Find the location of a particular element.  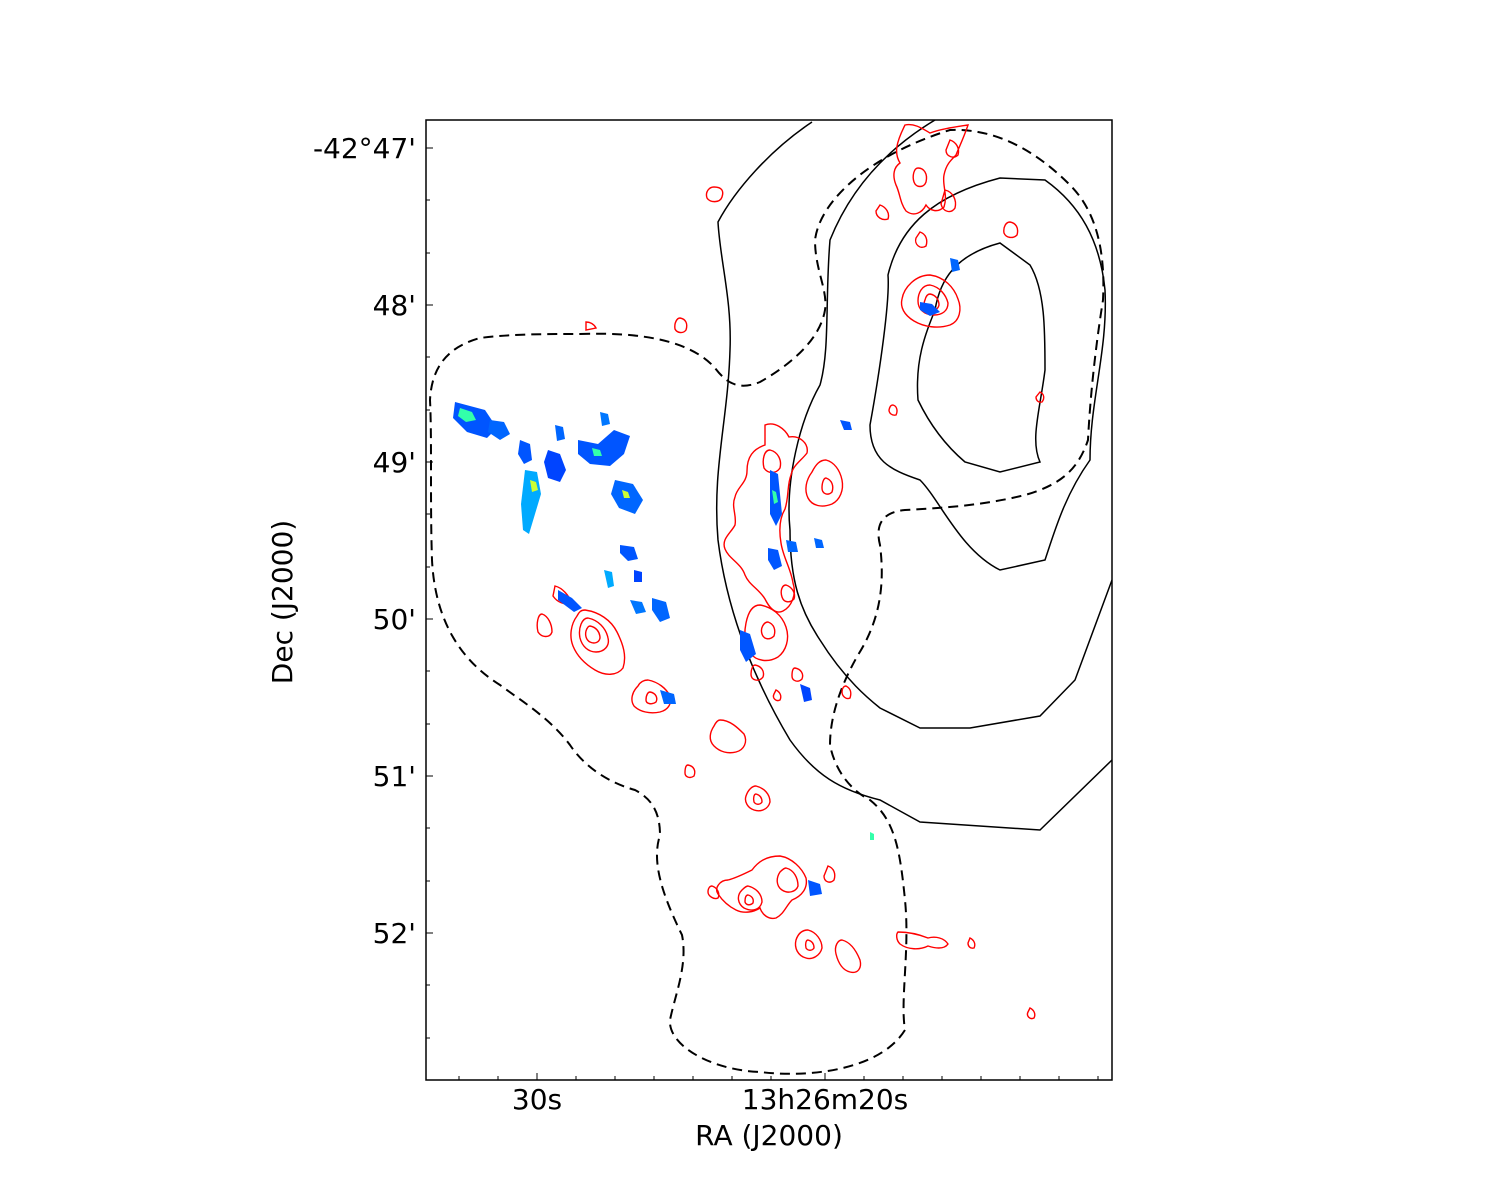

black-contour-inner is located at coordinates (988, 374).